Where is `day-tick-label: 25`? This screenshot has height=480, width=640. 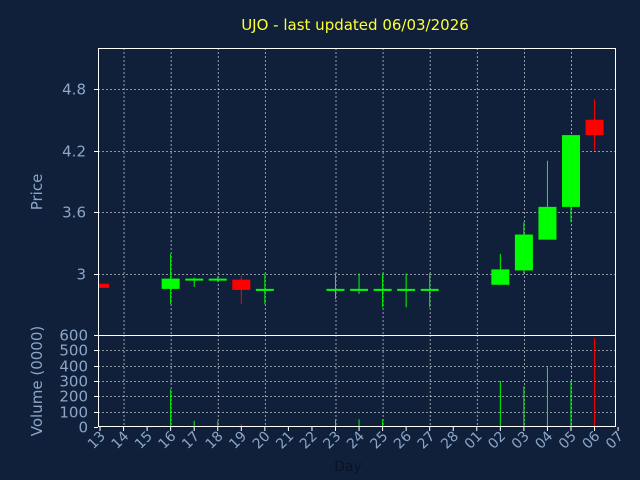 day-tick-label: 25 is located at coordinates (380, 441).